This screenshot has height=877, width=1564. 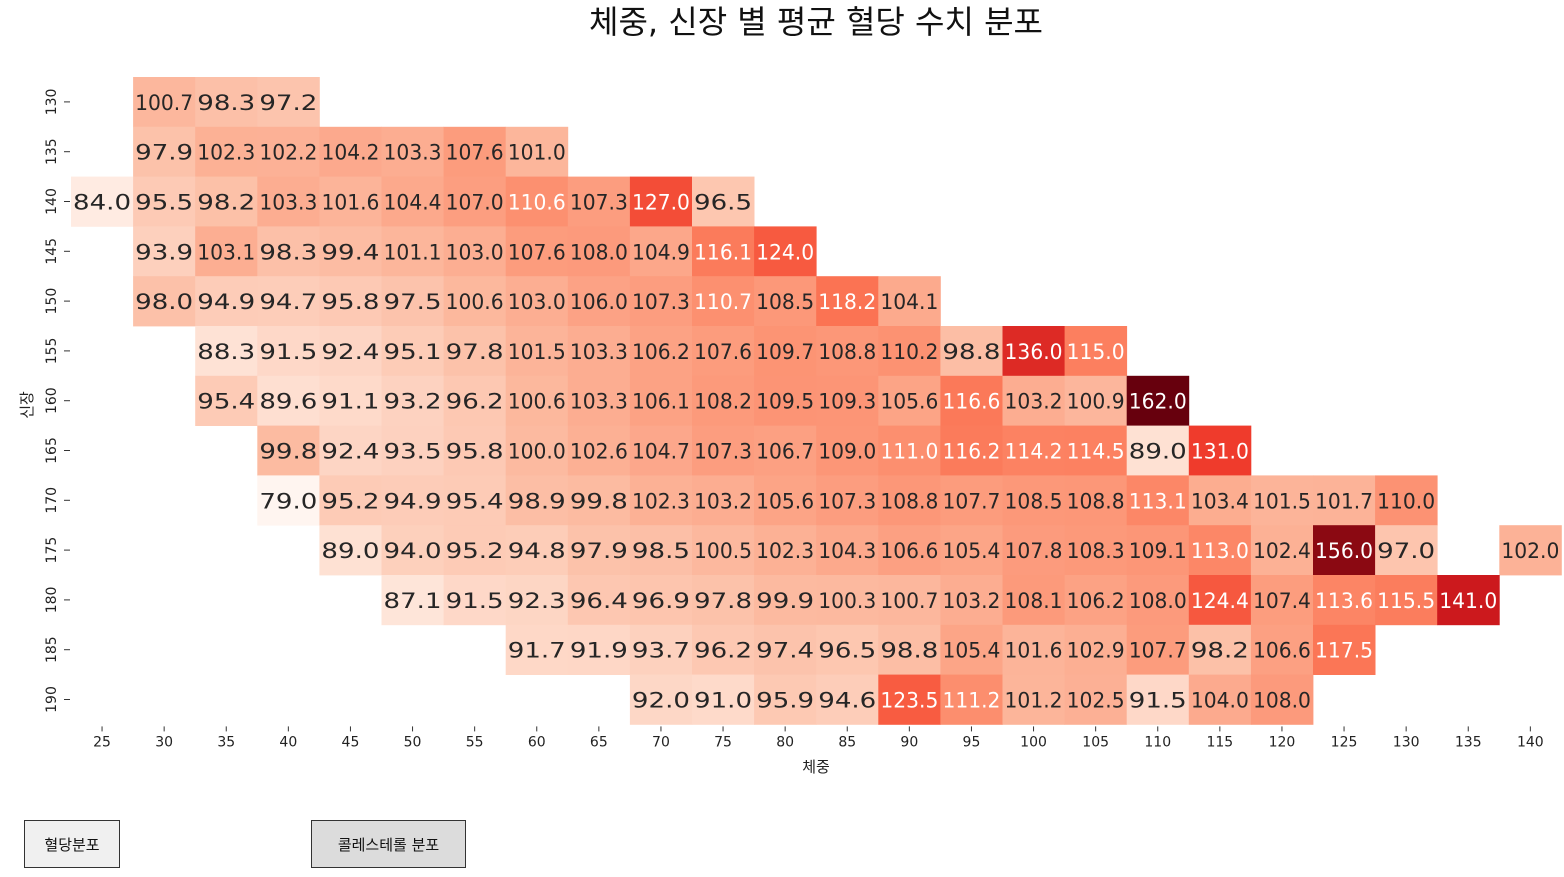 I want to click on x-tick-label: 130, so click(x=1406, y=742).